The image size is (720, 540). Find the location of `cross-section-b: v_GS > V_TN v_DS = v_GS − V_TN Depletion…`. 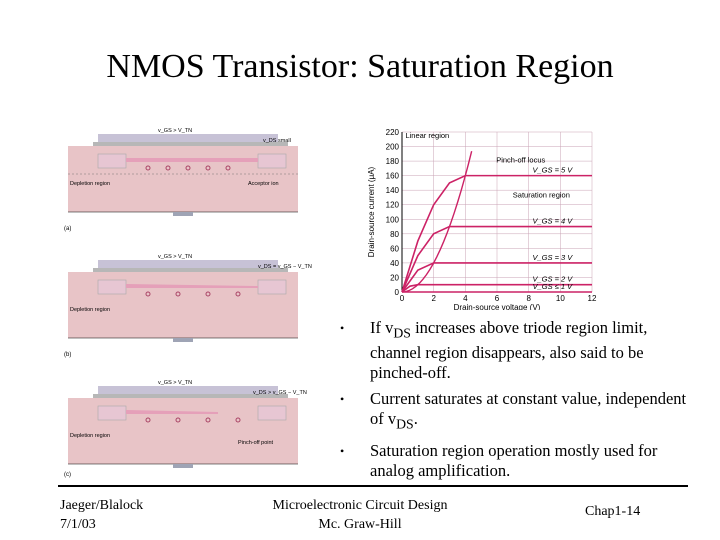

cross-section-b: v_GS > V_TN v_DS = v_GS − V_TN Depletion… is located at coordinates (188, 306).